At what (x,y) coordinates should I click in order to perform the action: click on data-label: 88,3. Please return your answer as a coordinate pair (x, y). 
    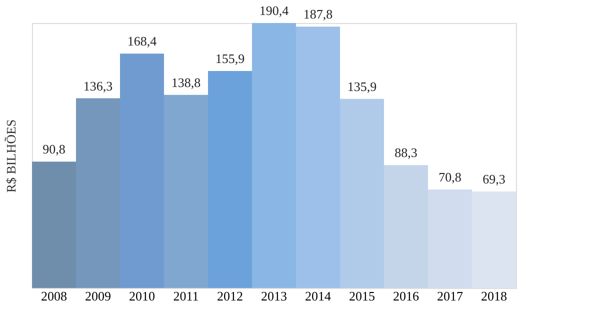
    Looking at the image, I should click on (406, 152).